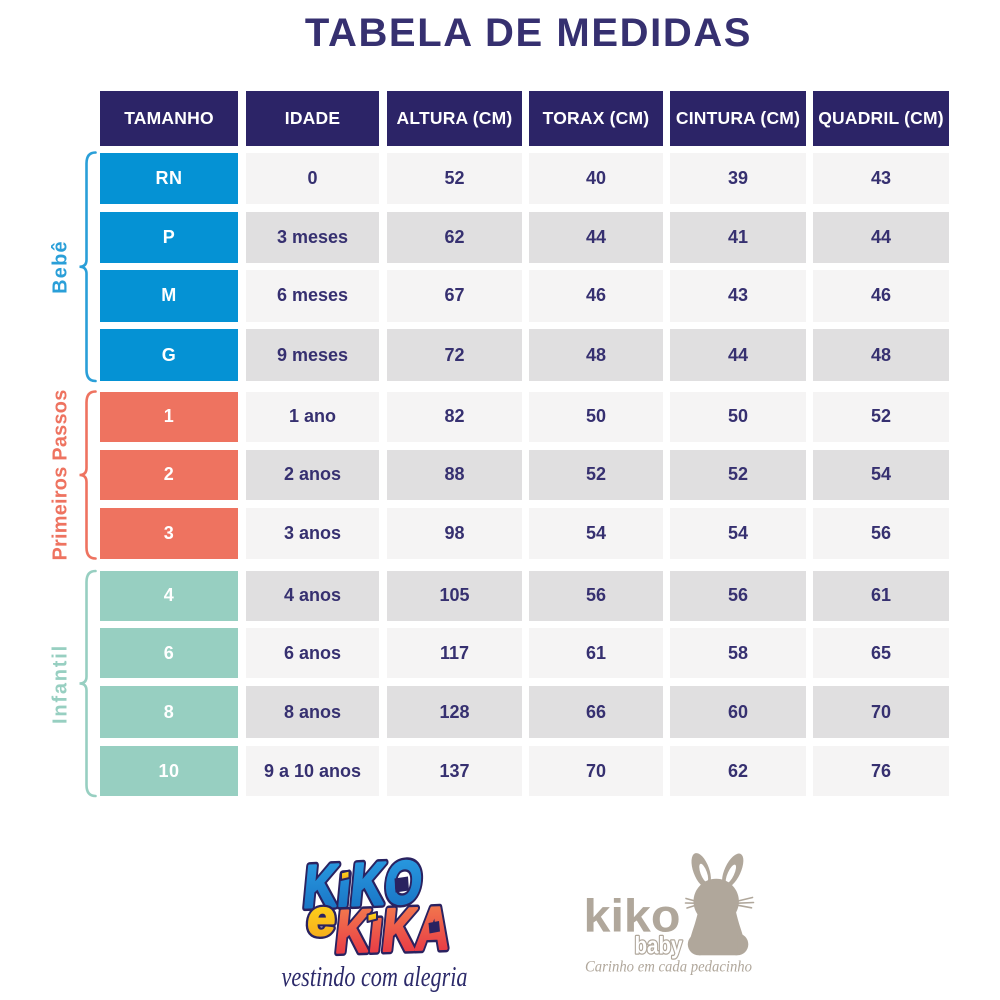 The width and height of the screenshot is (1000, 1000). I want to click on svg-text: baby, so click(659, 946).